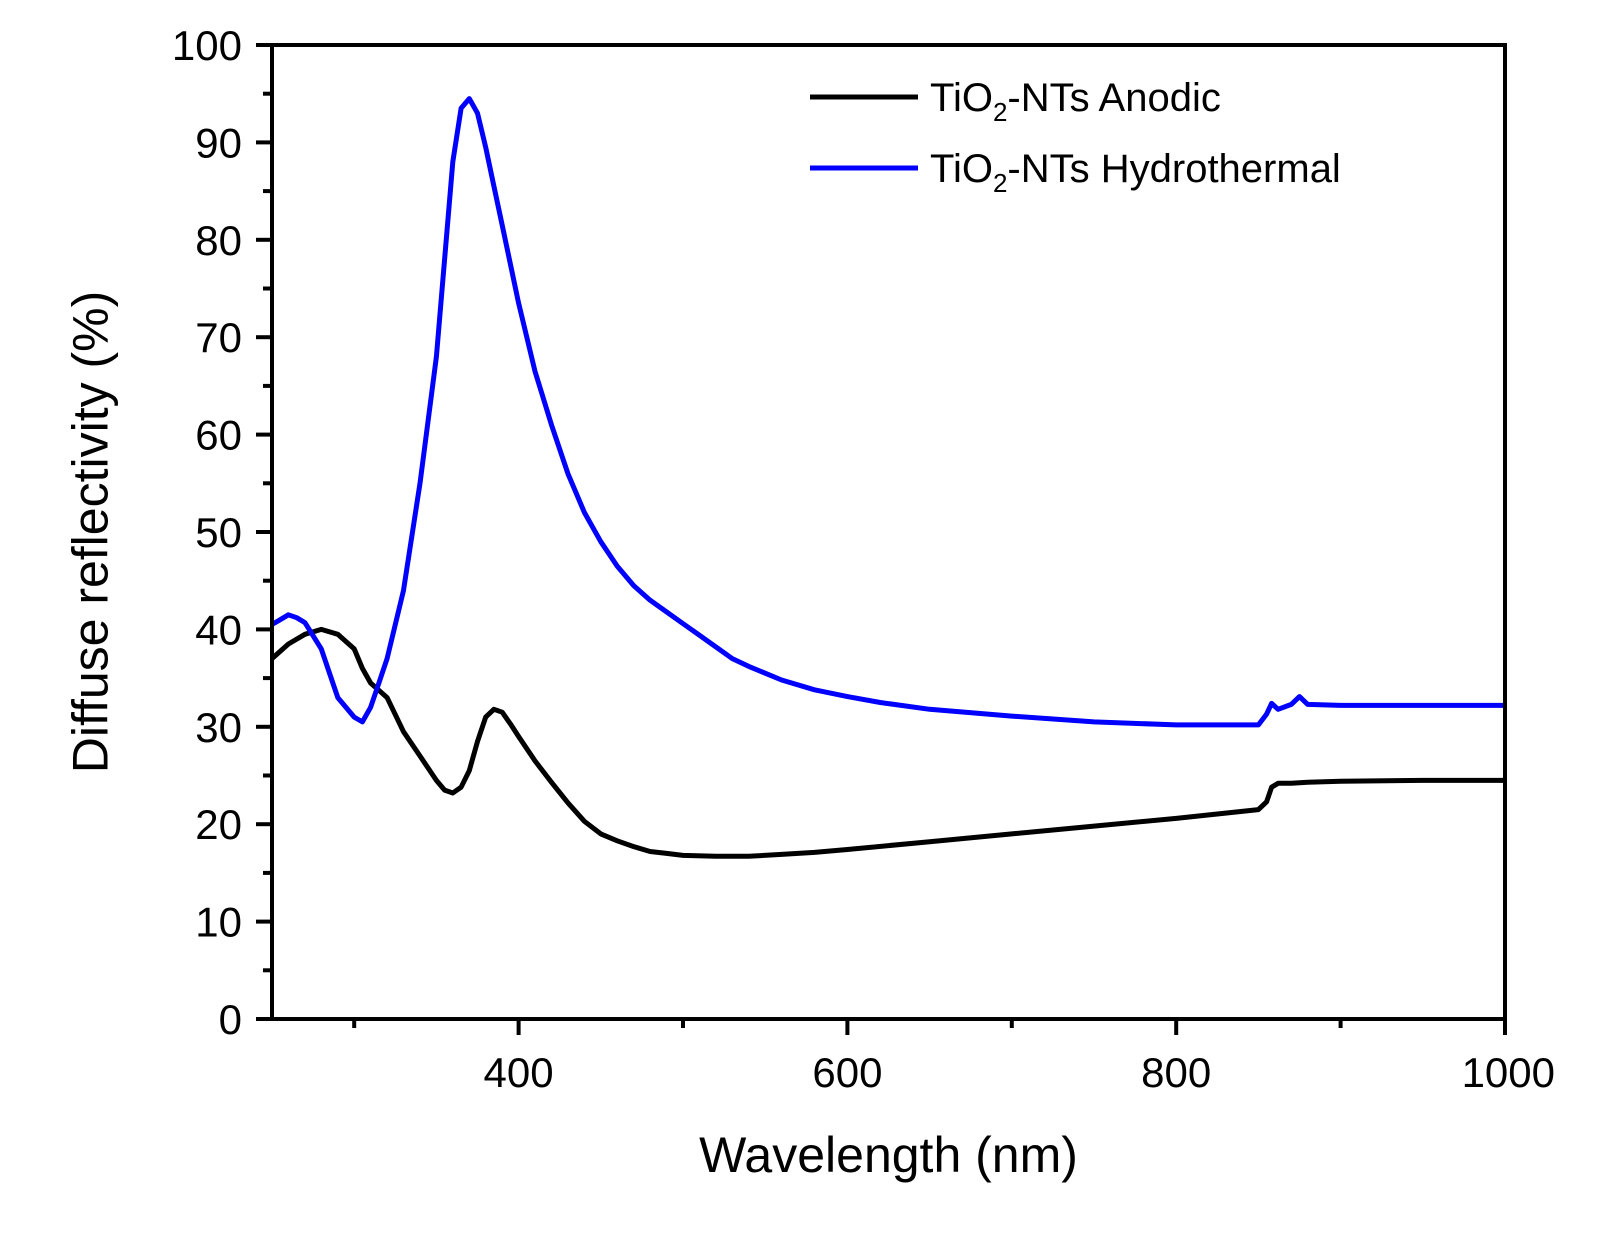 The width and height of the screenshot is (1599, 1236). Describe the element at coordinates (1000, 183) in the screenshot. I see `legend-label-hydrothermal-subscript: 2` at that location.